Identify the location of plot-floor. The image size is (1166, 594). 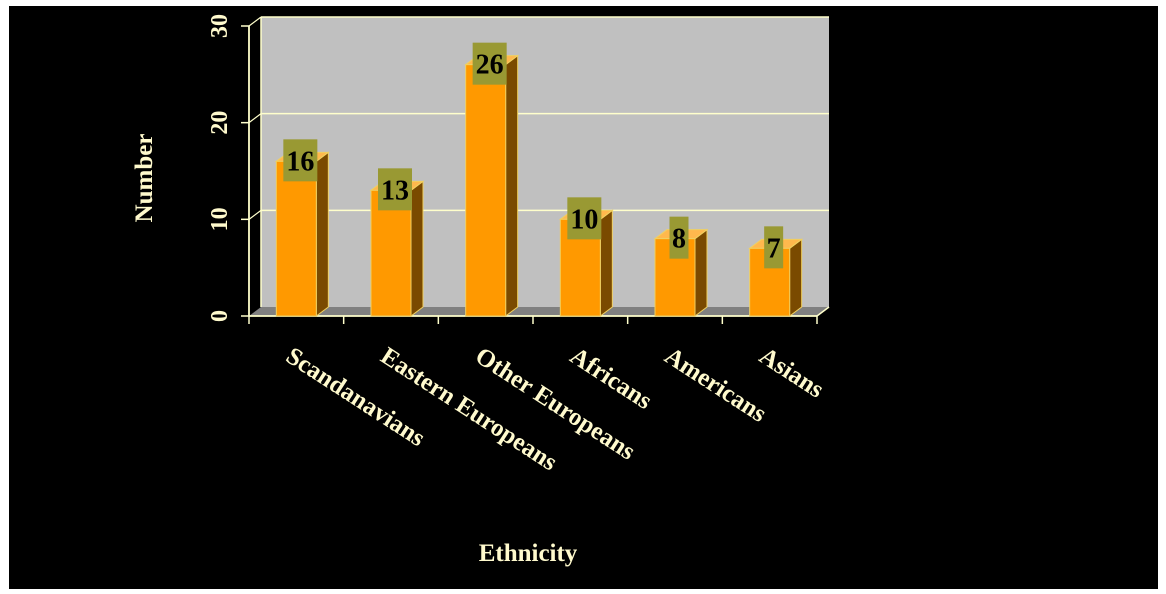
(539, 311).